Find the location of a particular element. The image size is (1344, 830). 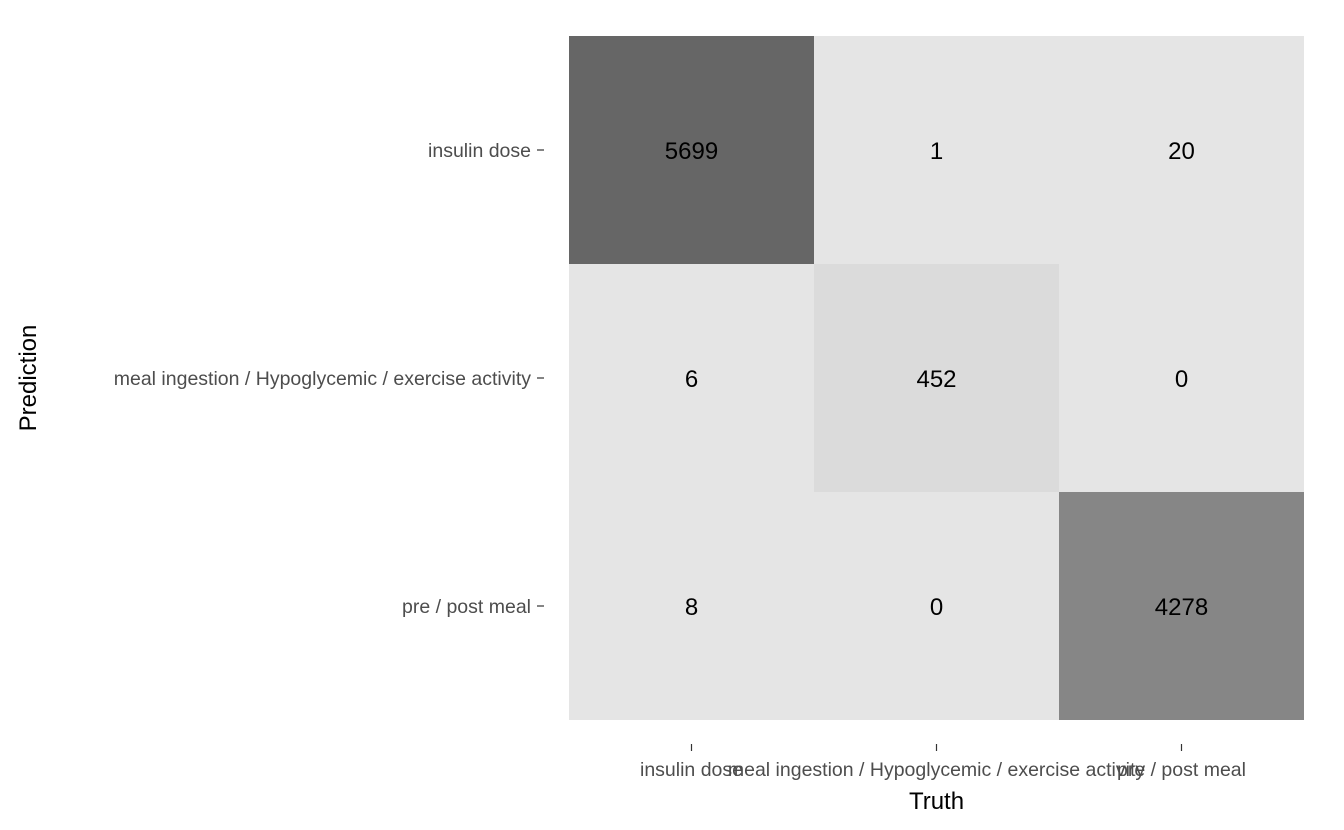

cell-value-label: 452 is located at coordinates (936, 379).